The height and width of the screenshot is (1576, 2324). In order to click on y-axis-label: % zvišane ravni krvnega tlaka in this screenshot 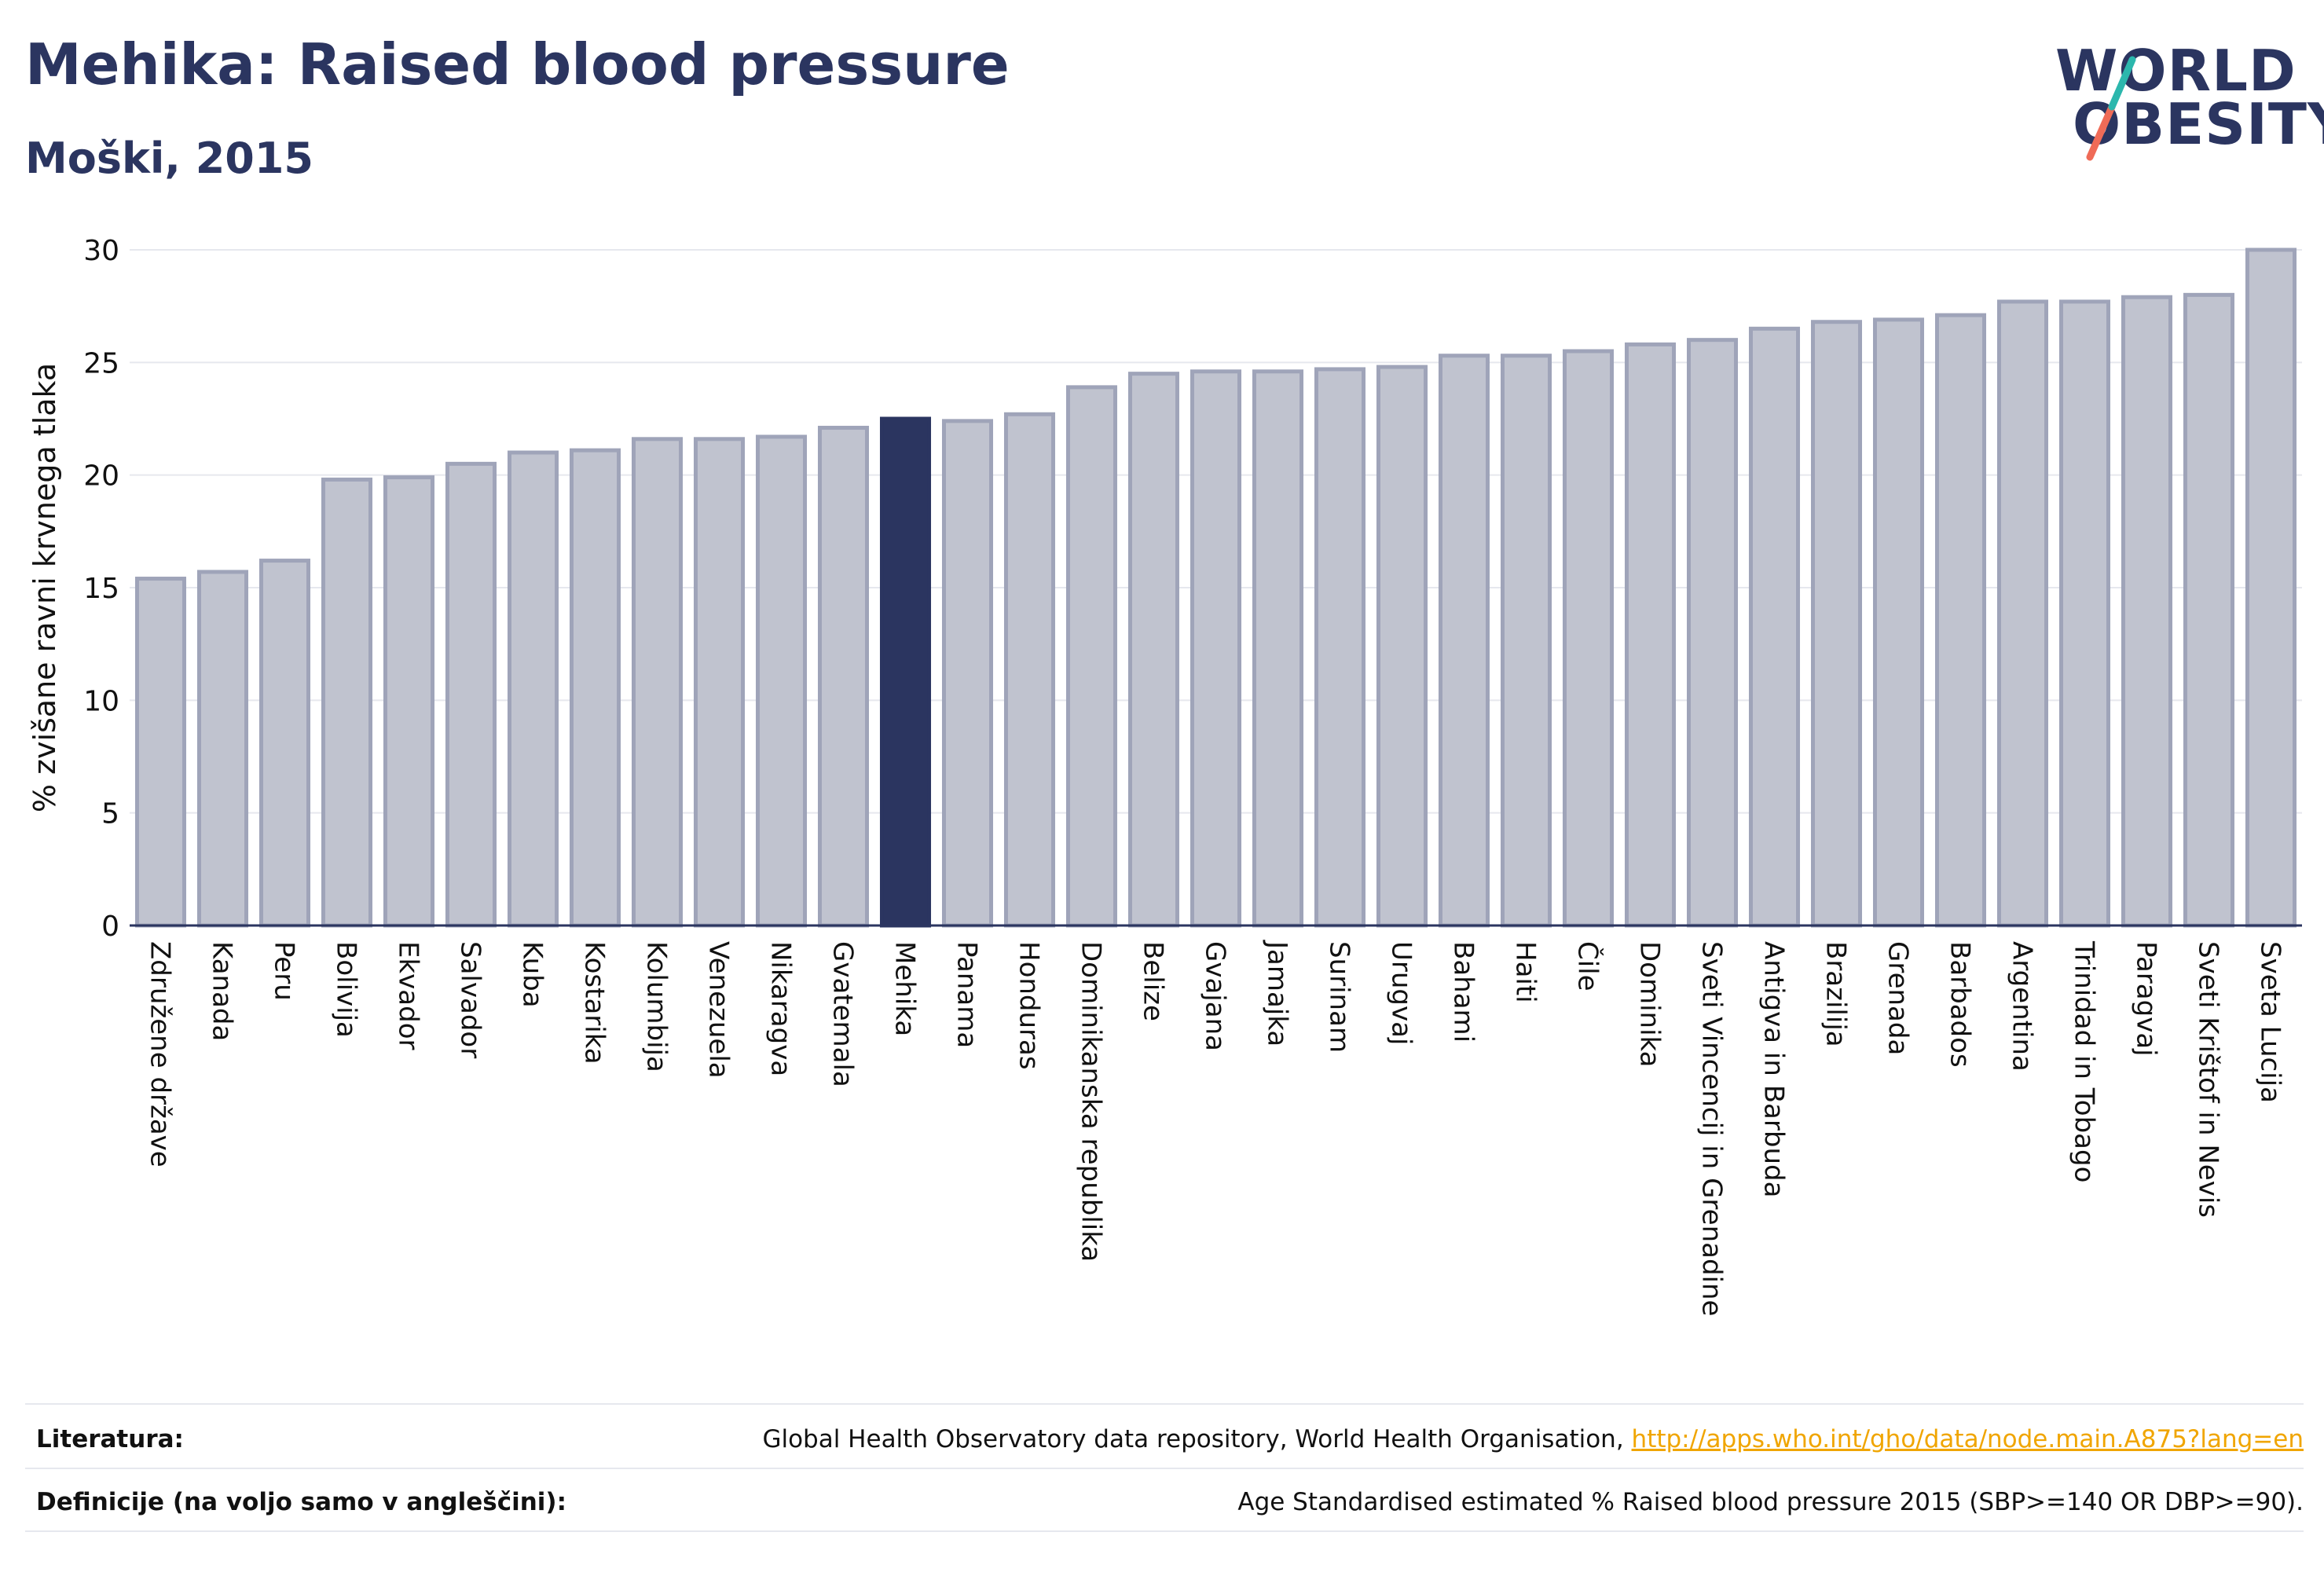, I will do `click(44, 587)`.